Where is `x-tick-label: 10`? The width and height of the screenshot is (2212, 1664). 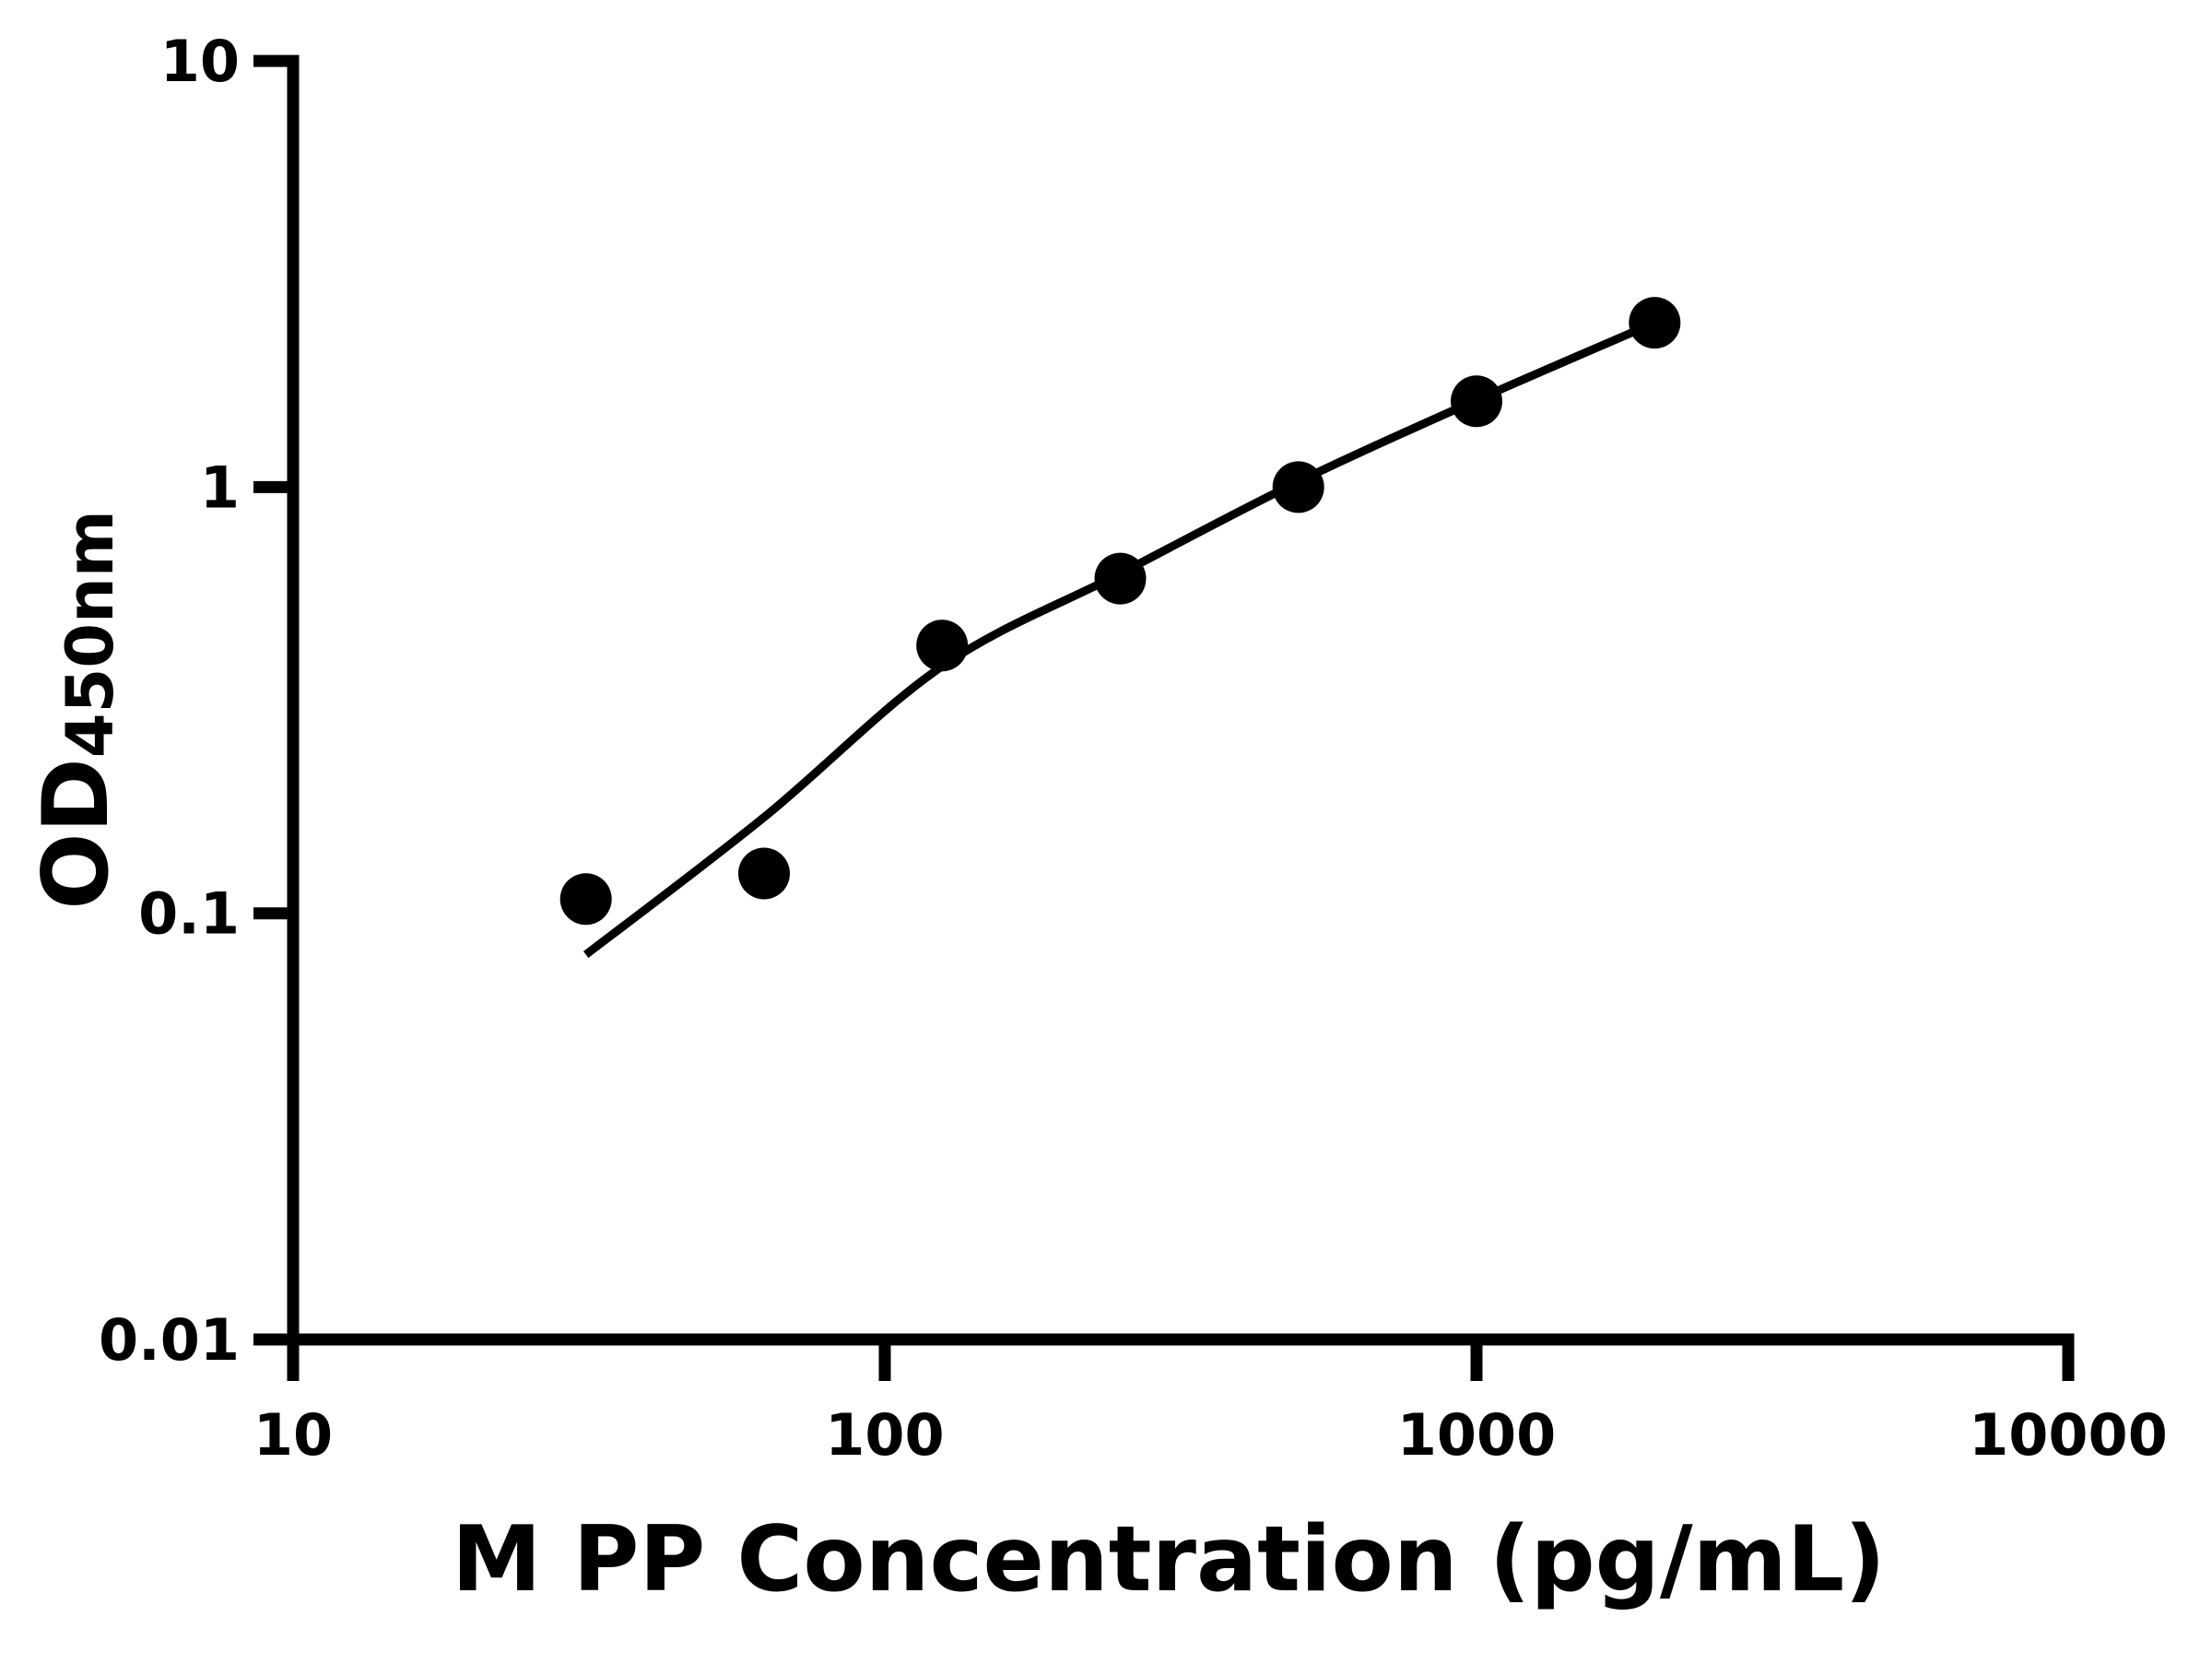
x-tick-label: 10 is located at coordinates (293, 1435).